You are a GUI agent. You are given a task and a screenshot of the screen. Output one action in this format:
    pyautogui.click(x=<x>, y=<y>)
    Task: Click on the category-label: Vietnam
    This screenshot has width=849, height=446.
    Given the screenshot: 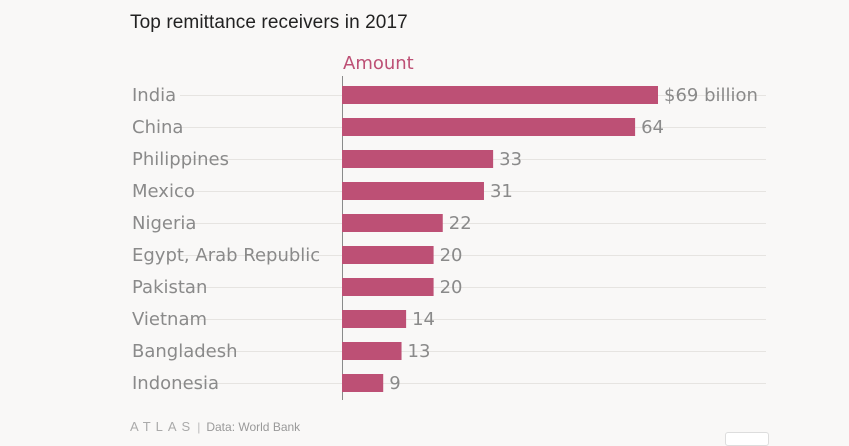 What is the action you would take?
    pyautogui.click(x=169, y=319)
    